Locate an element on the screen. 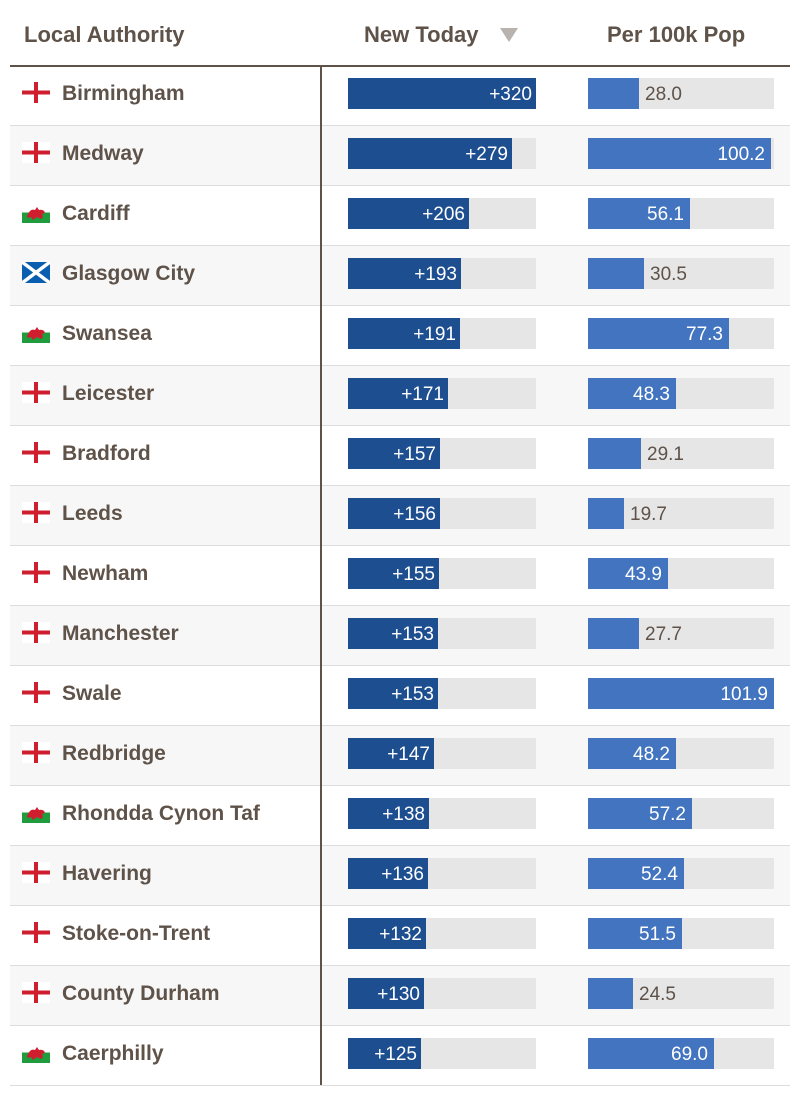 Image resolution: width=790 pixels, height=1098 pixels. new-today-value: +171 is located at coordinates (422, 394).